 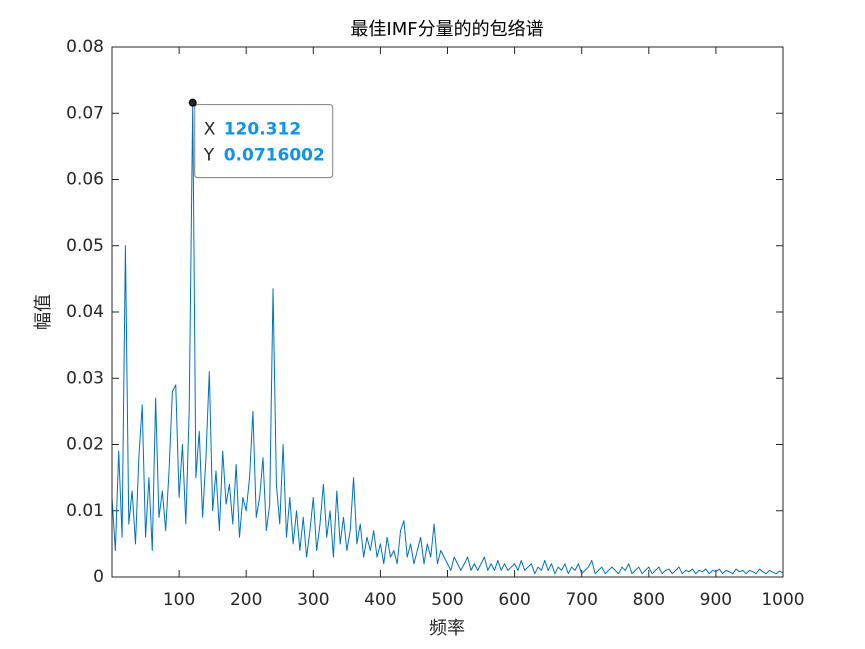 I want to click on y-tick-label: 0.06, so click(x=85, y=180).